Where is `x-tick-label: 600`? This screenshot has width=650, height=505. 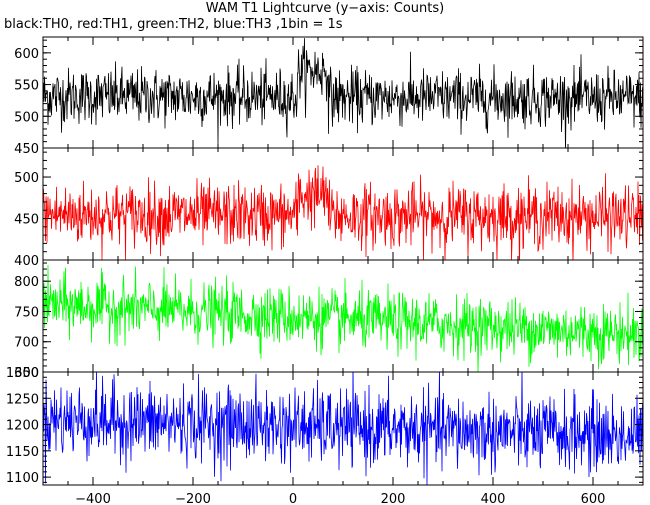 x-tick-label: 600 is located at coordinates (593, 498).